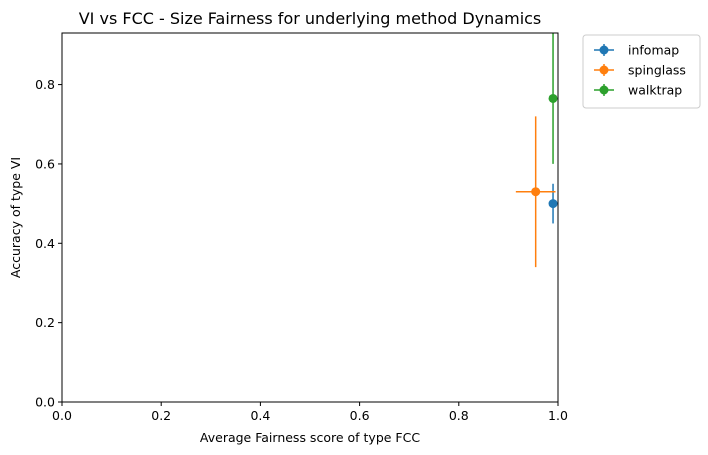  I want to click on x-axis-label: Average Fairness score of type FCC, so click(310, 437).